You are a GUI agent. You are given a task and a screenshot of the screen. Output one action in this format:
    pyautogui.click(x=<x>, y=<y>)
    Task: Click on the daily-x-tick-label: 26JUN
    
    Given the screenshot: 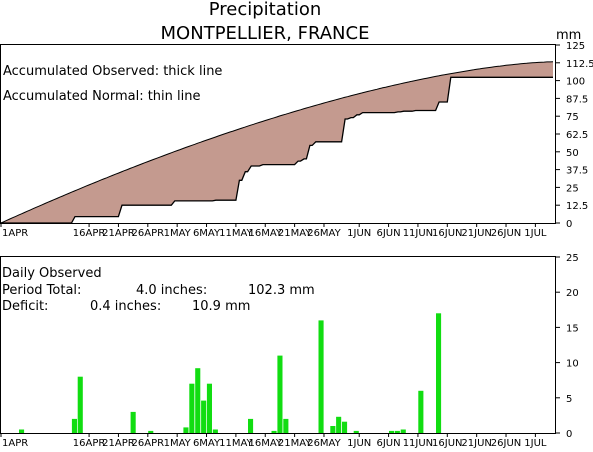 What is the action you would take?
    pyautogui.click(x=506, y=443)
    